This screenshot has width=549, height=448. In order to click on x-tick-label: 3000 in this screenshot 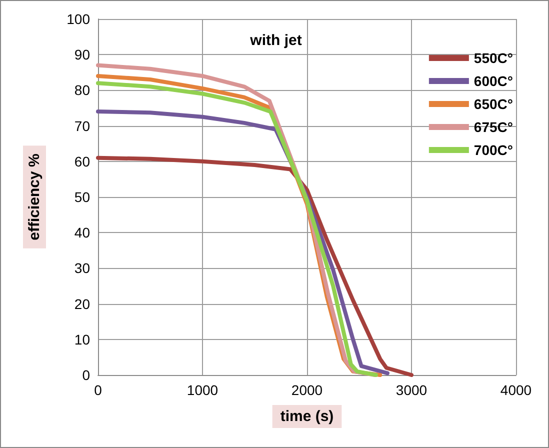, I will do `click(412, 390)`.